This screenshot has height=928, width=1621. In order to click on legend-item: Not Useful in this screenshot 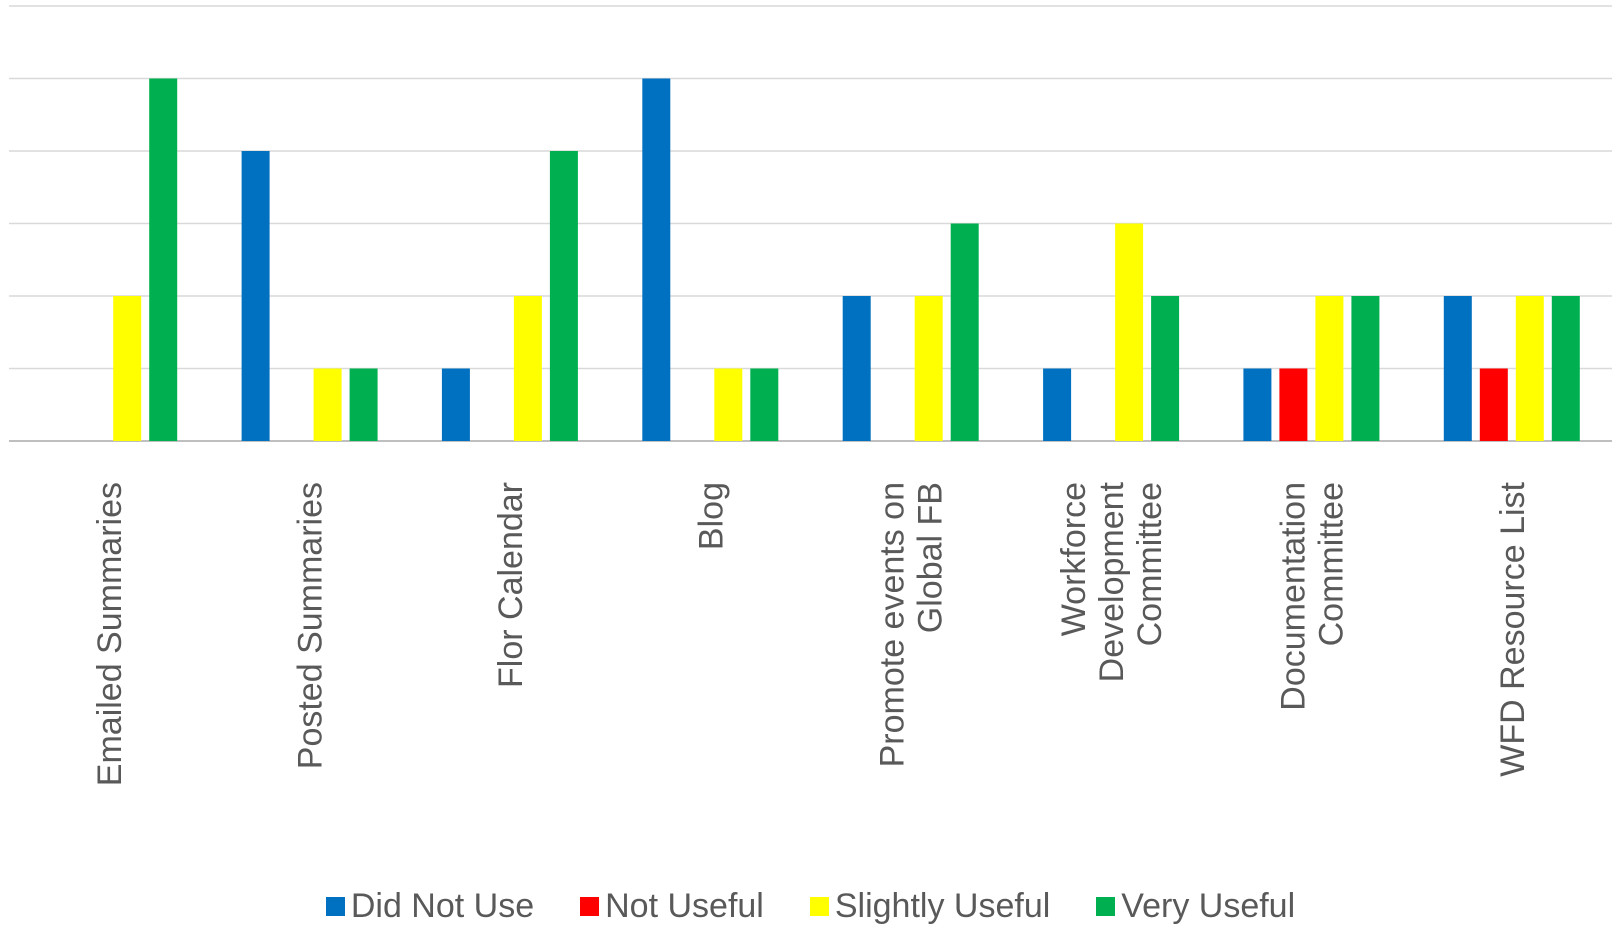, I will do `click(672, 906)`.